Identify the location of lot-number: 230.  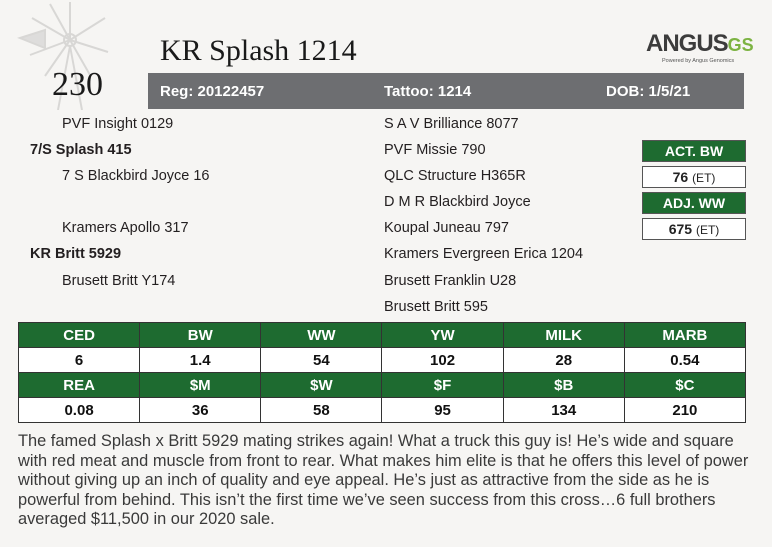
(77, 84).